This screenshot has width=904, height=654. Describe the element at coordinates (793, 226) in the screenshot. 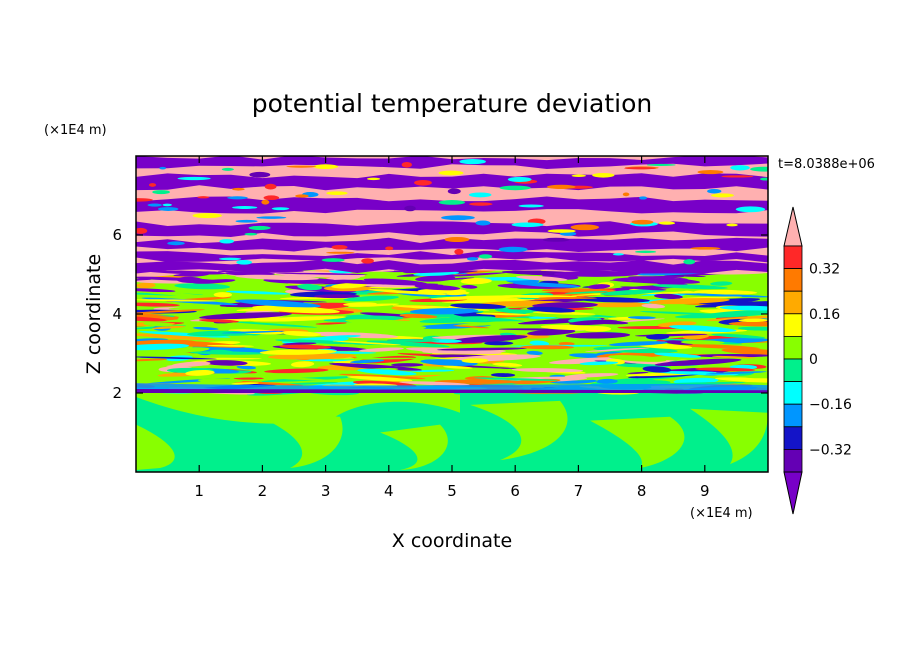

I see `colorbar-top-arrow` at that location.